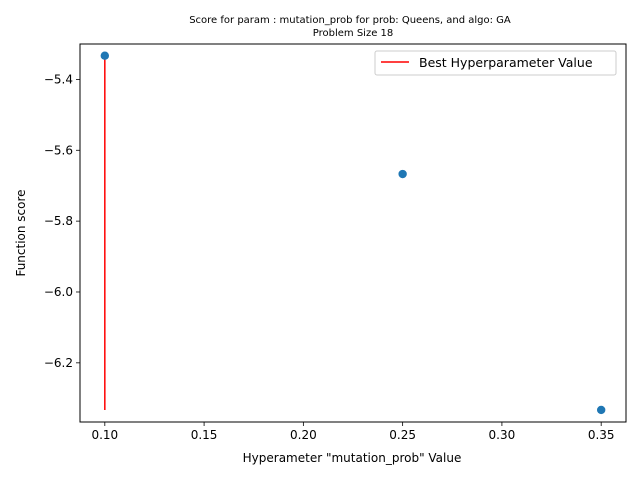 The width and height of the screenshot is (640, 480). What do you see at coordinates (352, 458) in the screenshot?
I see `x-axis-label: Hyperameter "mutation_prob" Value` at bounding box center [352, 458].